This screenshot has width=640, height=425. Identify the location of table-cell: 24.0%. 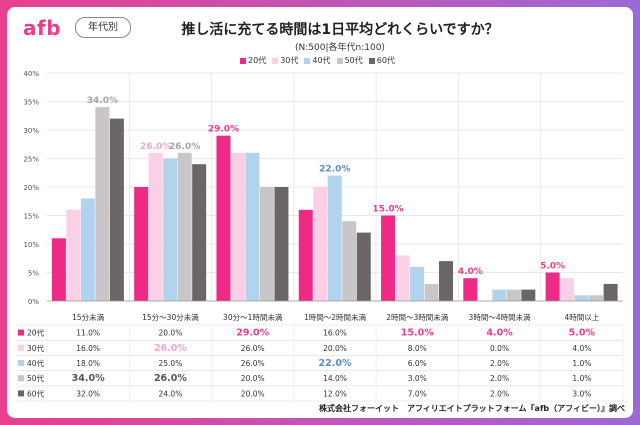
(171, 393).